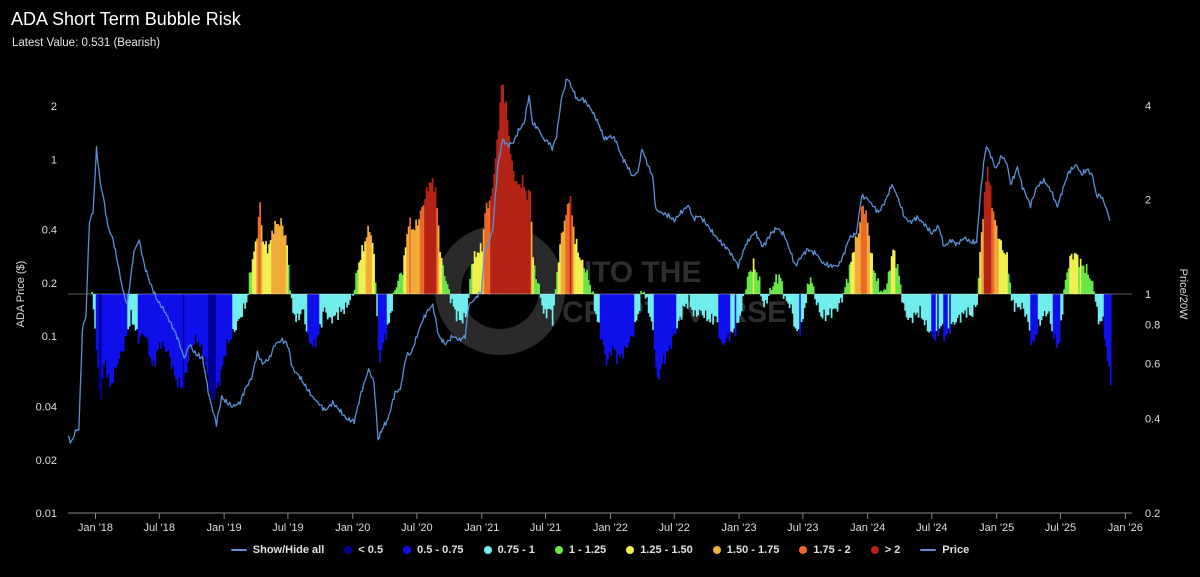 This screenshot has height=577, width=1200. What do you see at coordinates (481, 528) in the screenshot?
I see `x-tick-label: Jan '21` at bounding box center [481, 528].